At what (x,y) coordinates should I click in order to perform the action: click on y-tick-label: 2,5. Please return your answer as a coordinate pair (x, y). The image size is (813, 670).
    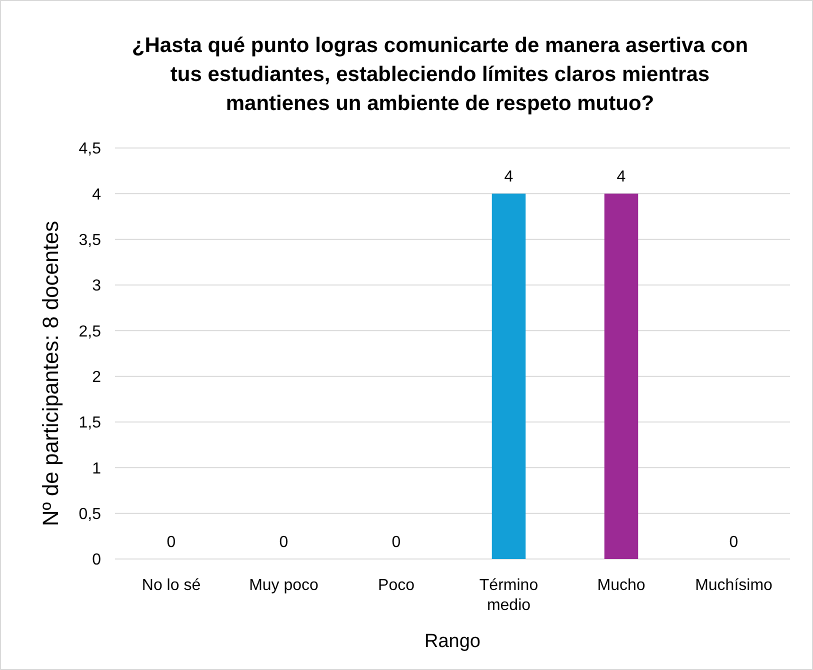
    Looking at the image, I should click on (90, 331).